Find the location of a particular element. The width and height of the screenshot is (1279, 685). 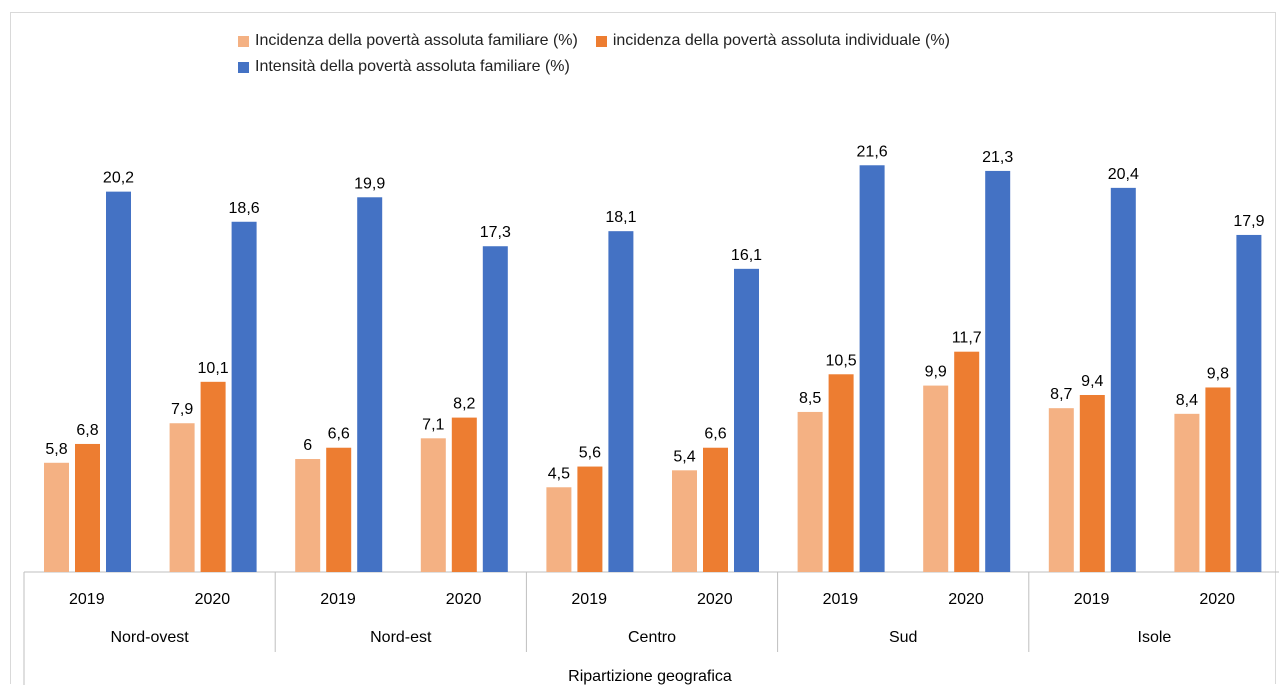

bar-nord-est-2019-s2 is located at coordinates (370, 384).